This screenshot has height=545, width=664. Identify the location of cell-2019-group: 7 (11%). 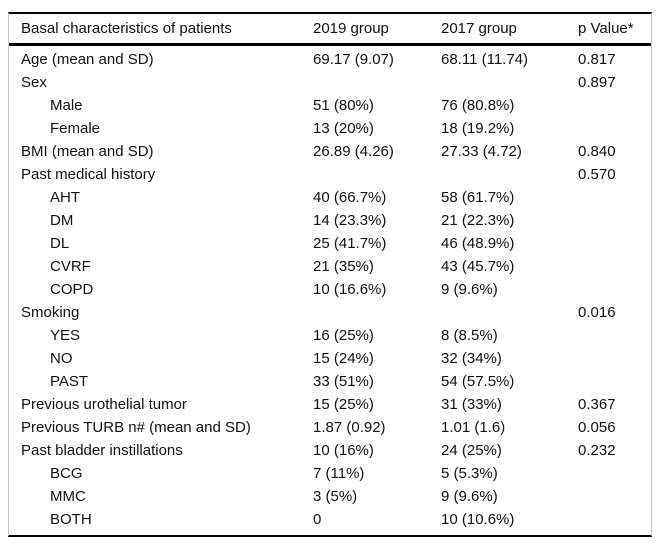
(339, 473).